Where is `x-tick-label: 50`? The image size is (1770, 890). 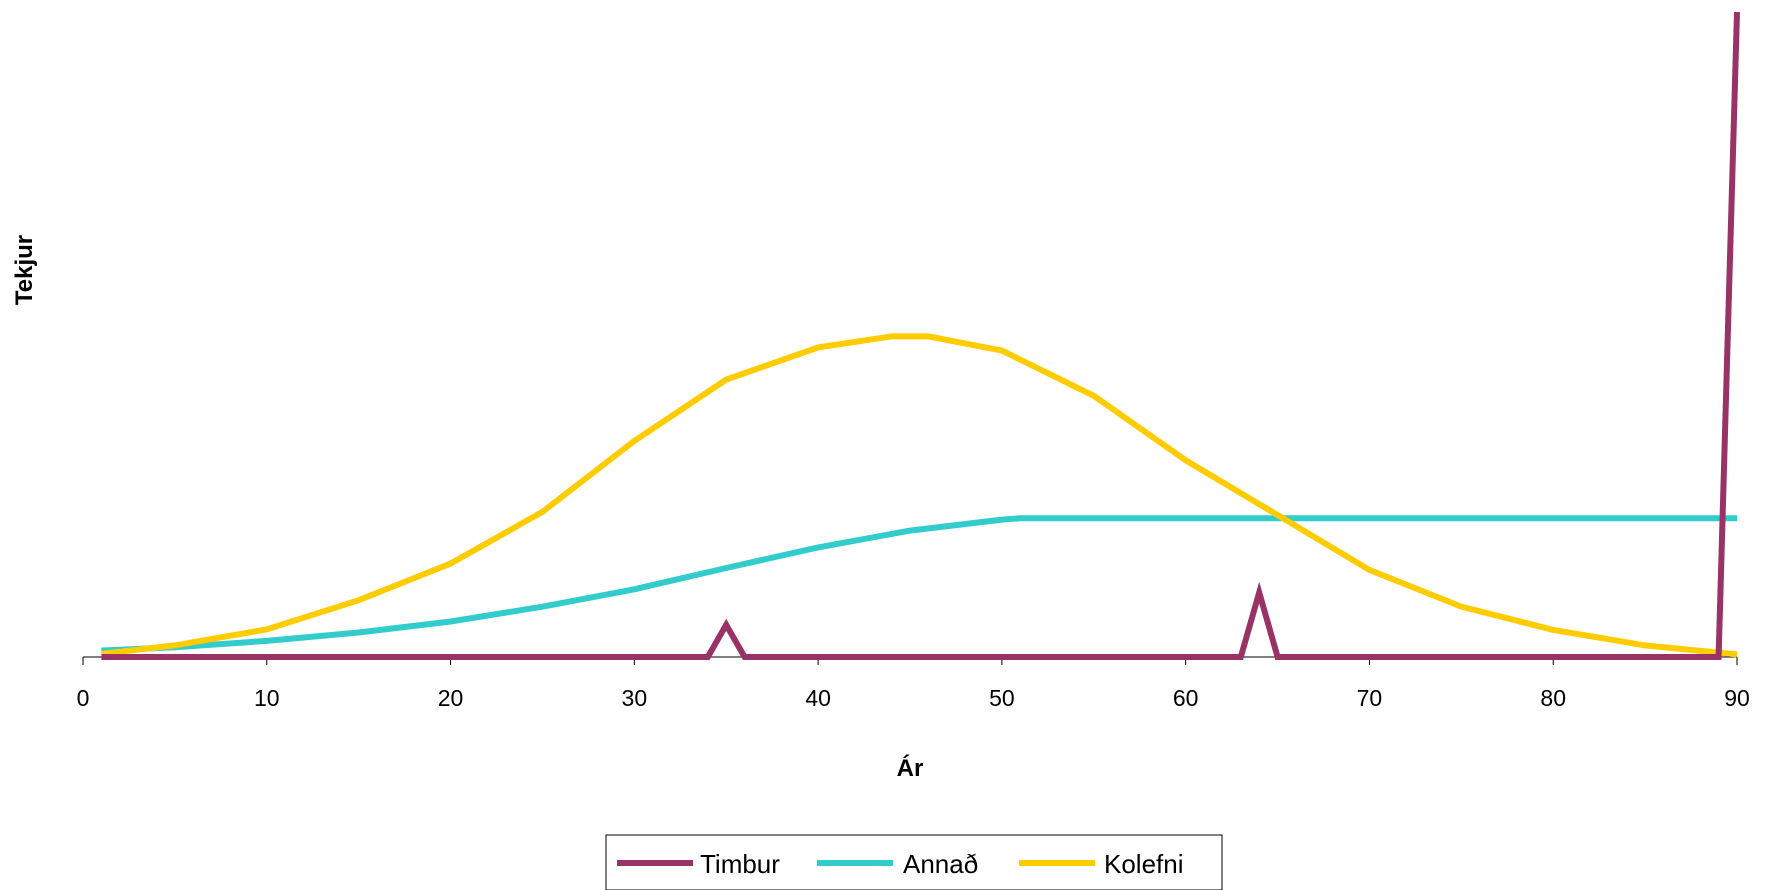 x-tick-label: 50 is located at coordinates (1002, 698).